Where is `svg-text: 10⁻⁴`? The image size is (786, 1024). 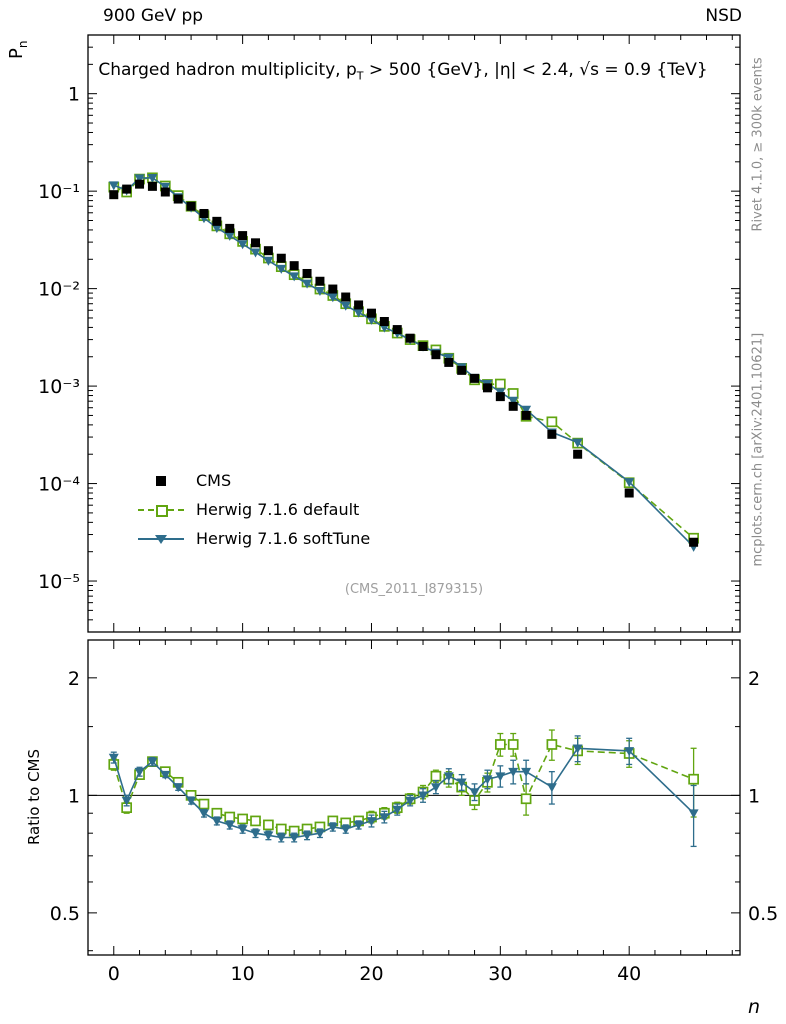 svg-text: 10⁻⁴ is located at coordinates (59, 485).